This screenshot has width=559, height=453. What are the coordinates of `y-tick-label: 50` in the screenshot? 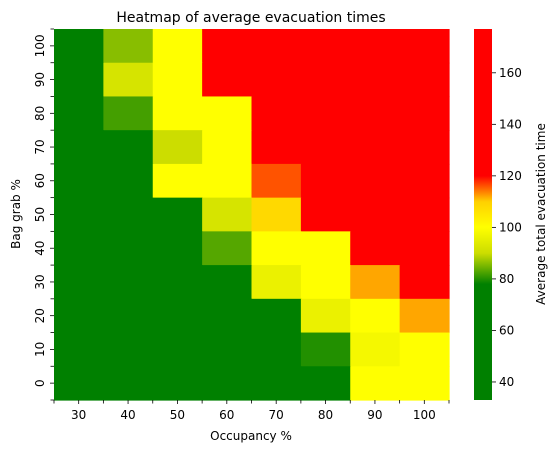 It's located at (40, 214).